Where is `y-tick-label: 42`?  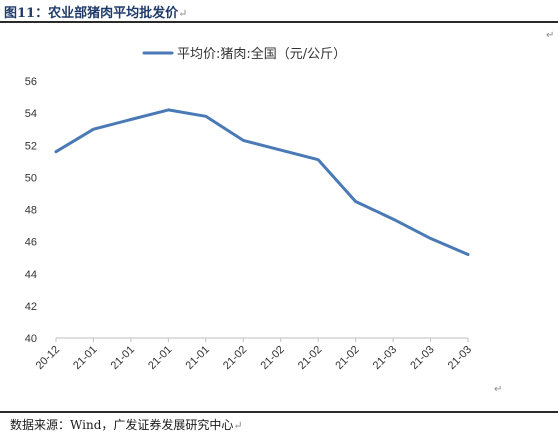 y-tick-label: 42 is located at coordinates (31, 307).